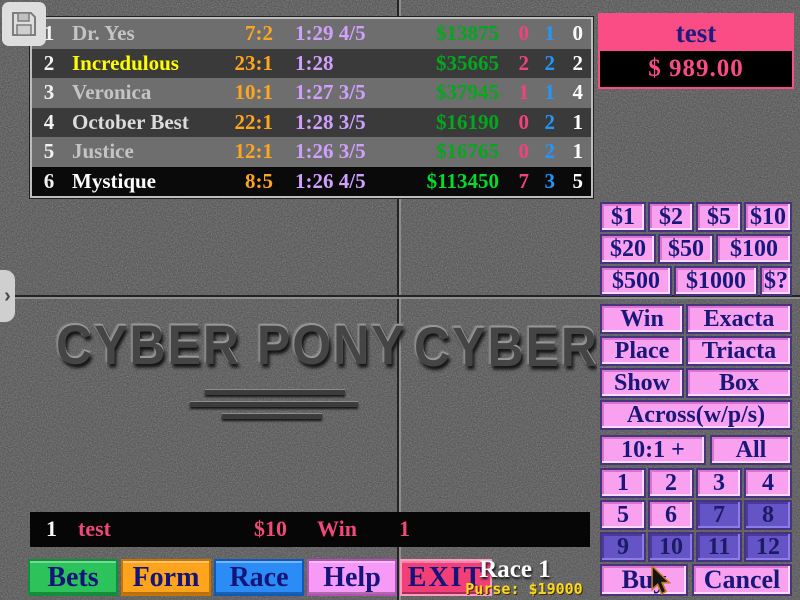 The image size is (800, 600). I want to click on cancel-button: Cancel, so click(742, 580).